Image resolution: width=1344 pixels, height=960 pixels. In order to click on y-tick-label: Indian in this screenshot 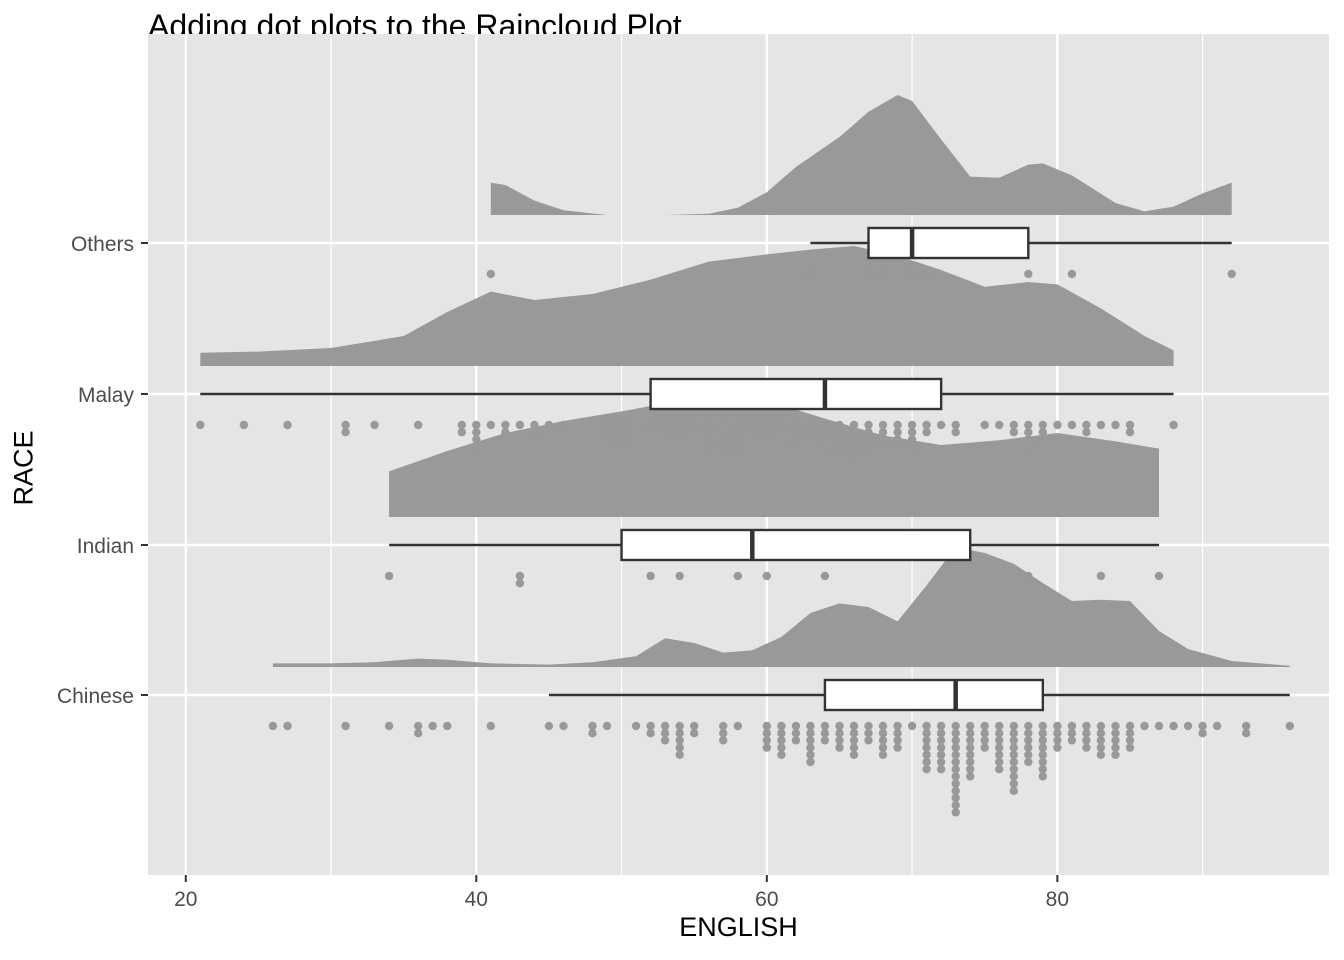, I will do `click(105, 546)`.